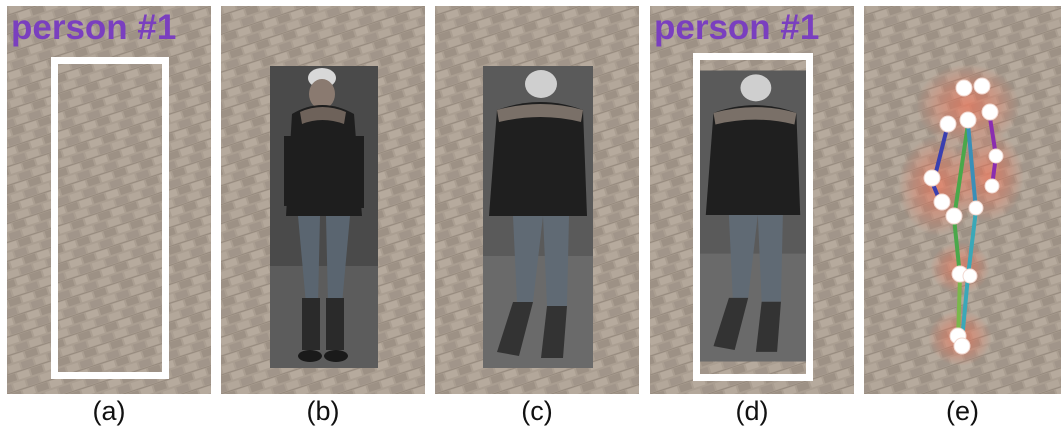  Describe the element at coordinates (323, 411) in the screenshot. I see `caption-b: (b)` at that location.